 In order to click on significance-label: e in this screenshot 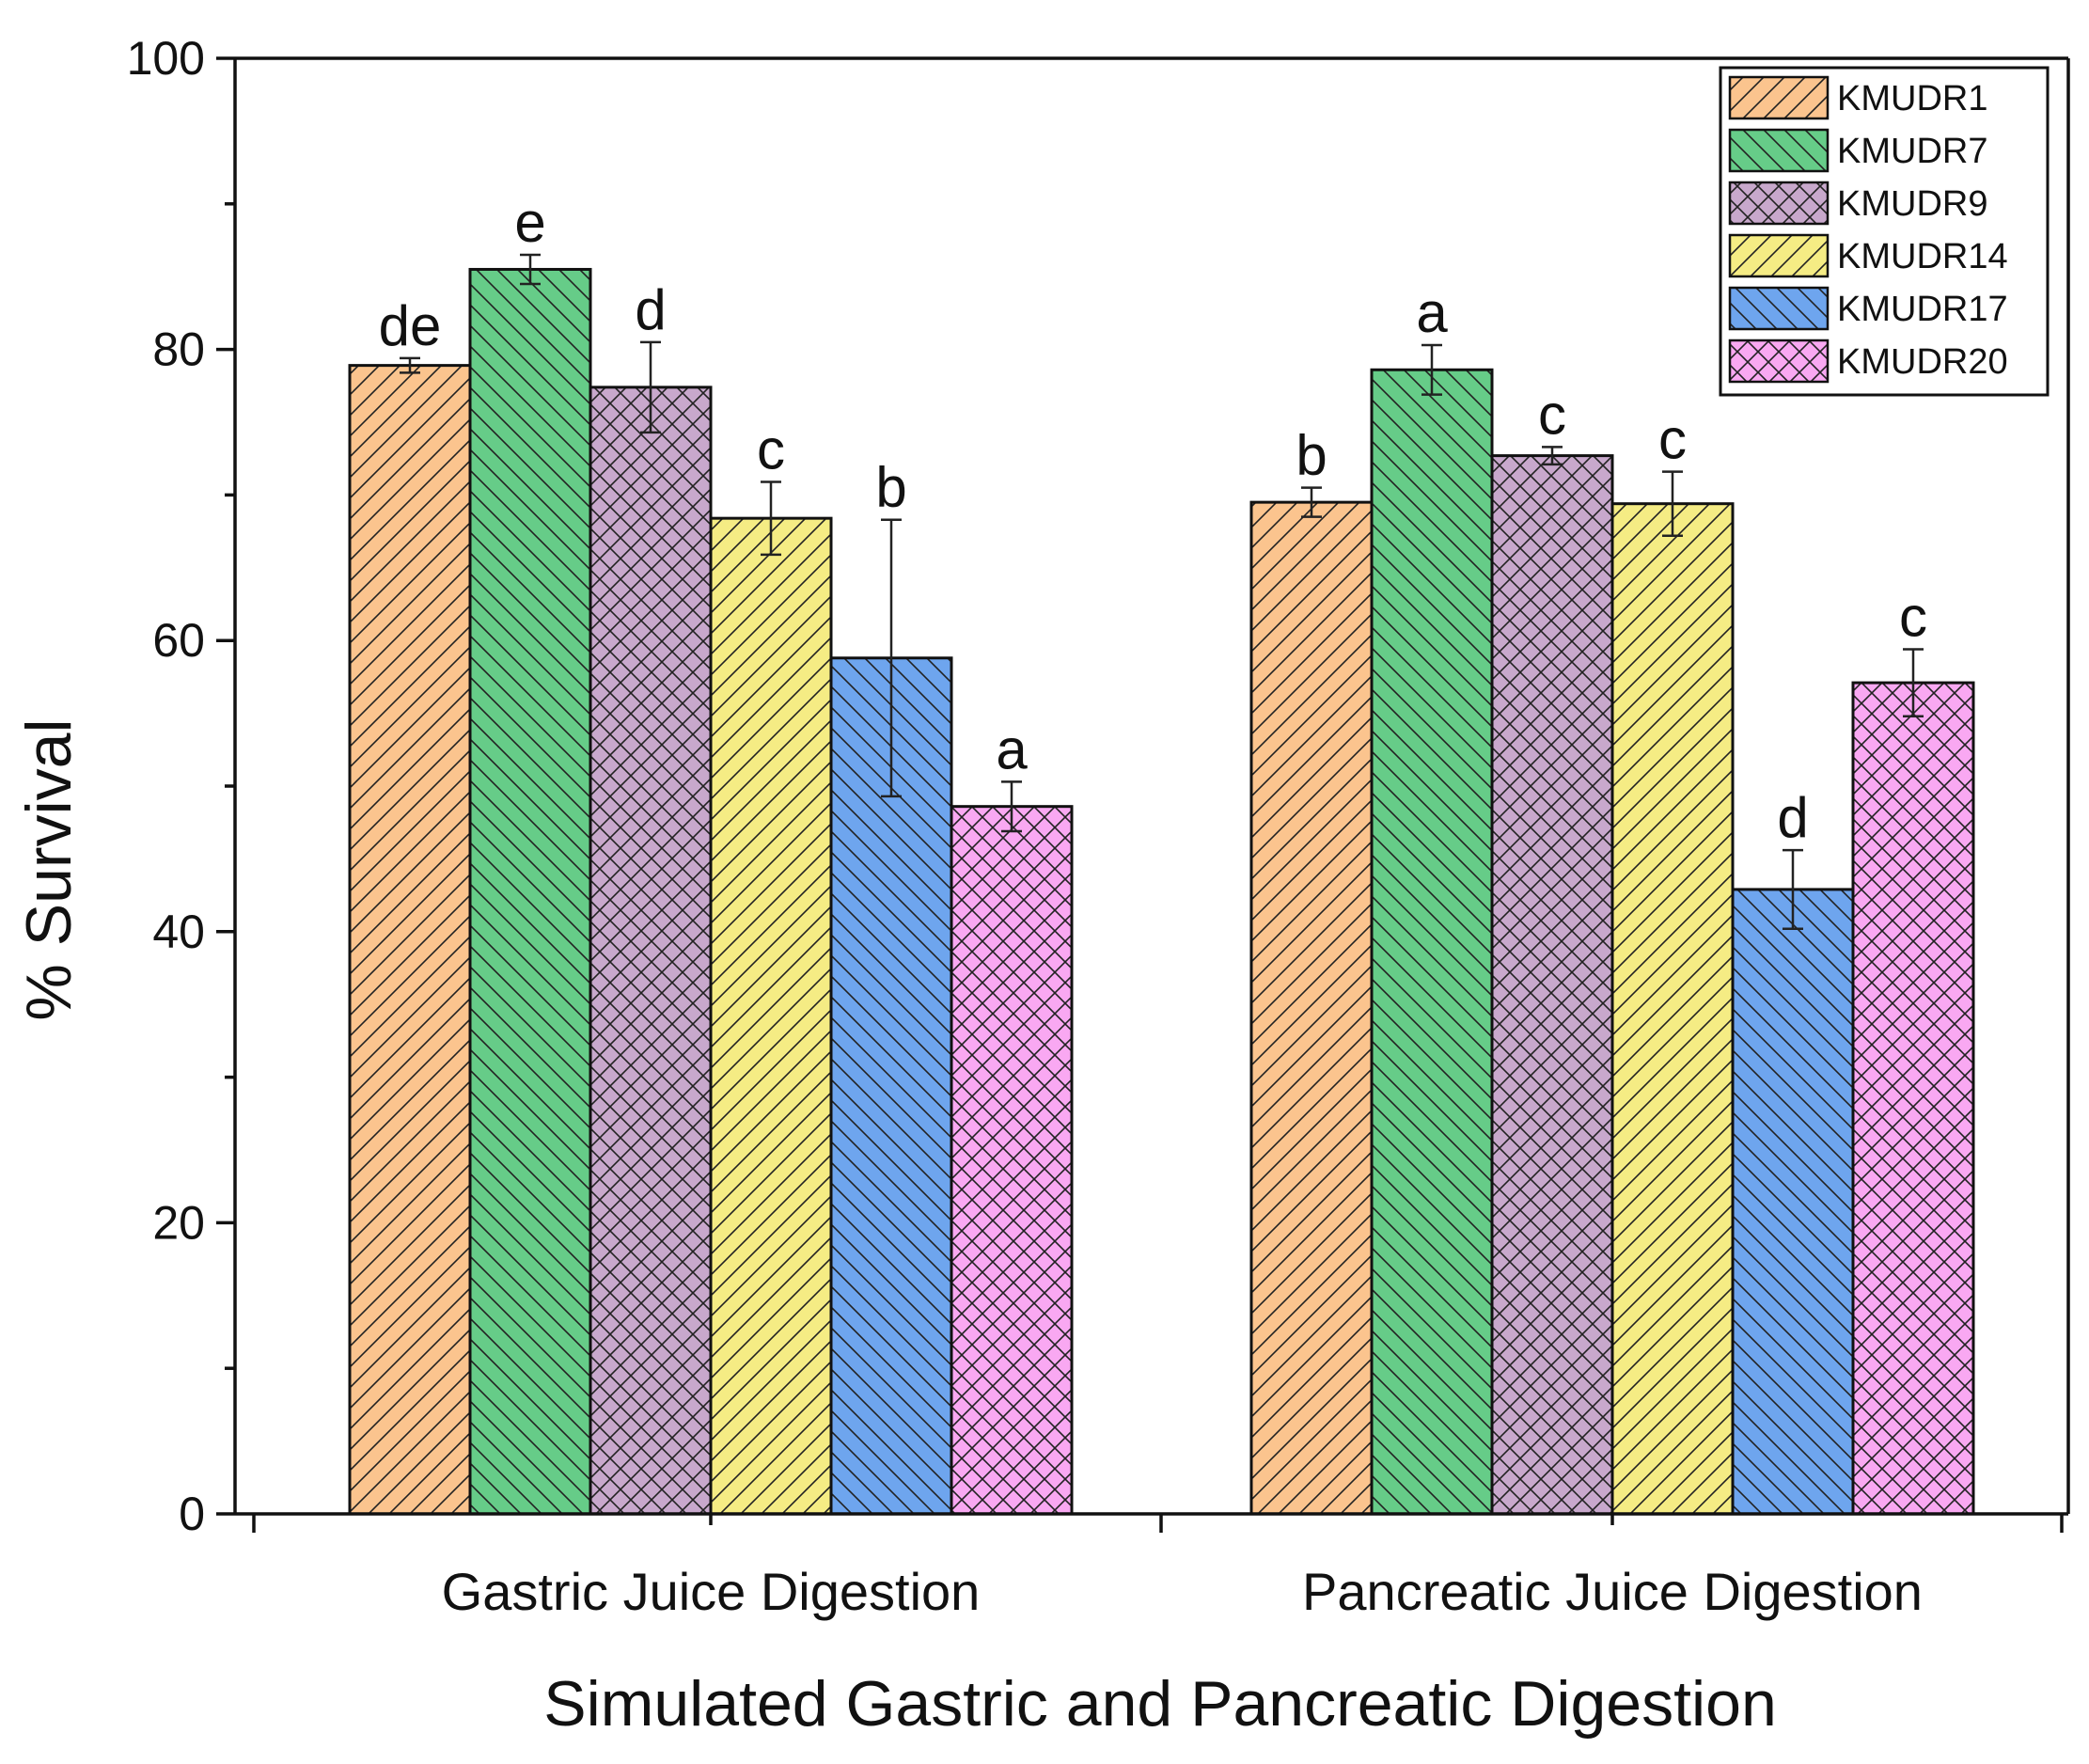, I will do `click(529, 222)`.